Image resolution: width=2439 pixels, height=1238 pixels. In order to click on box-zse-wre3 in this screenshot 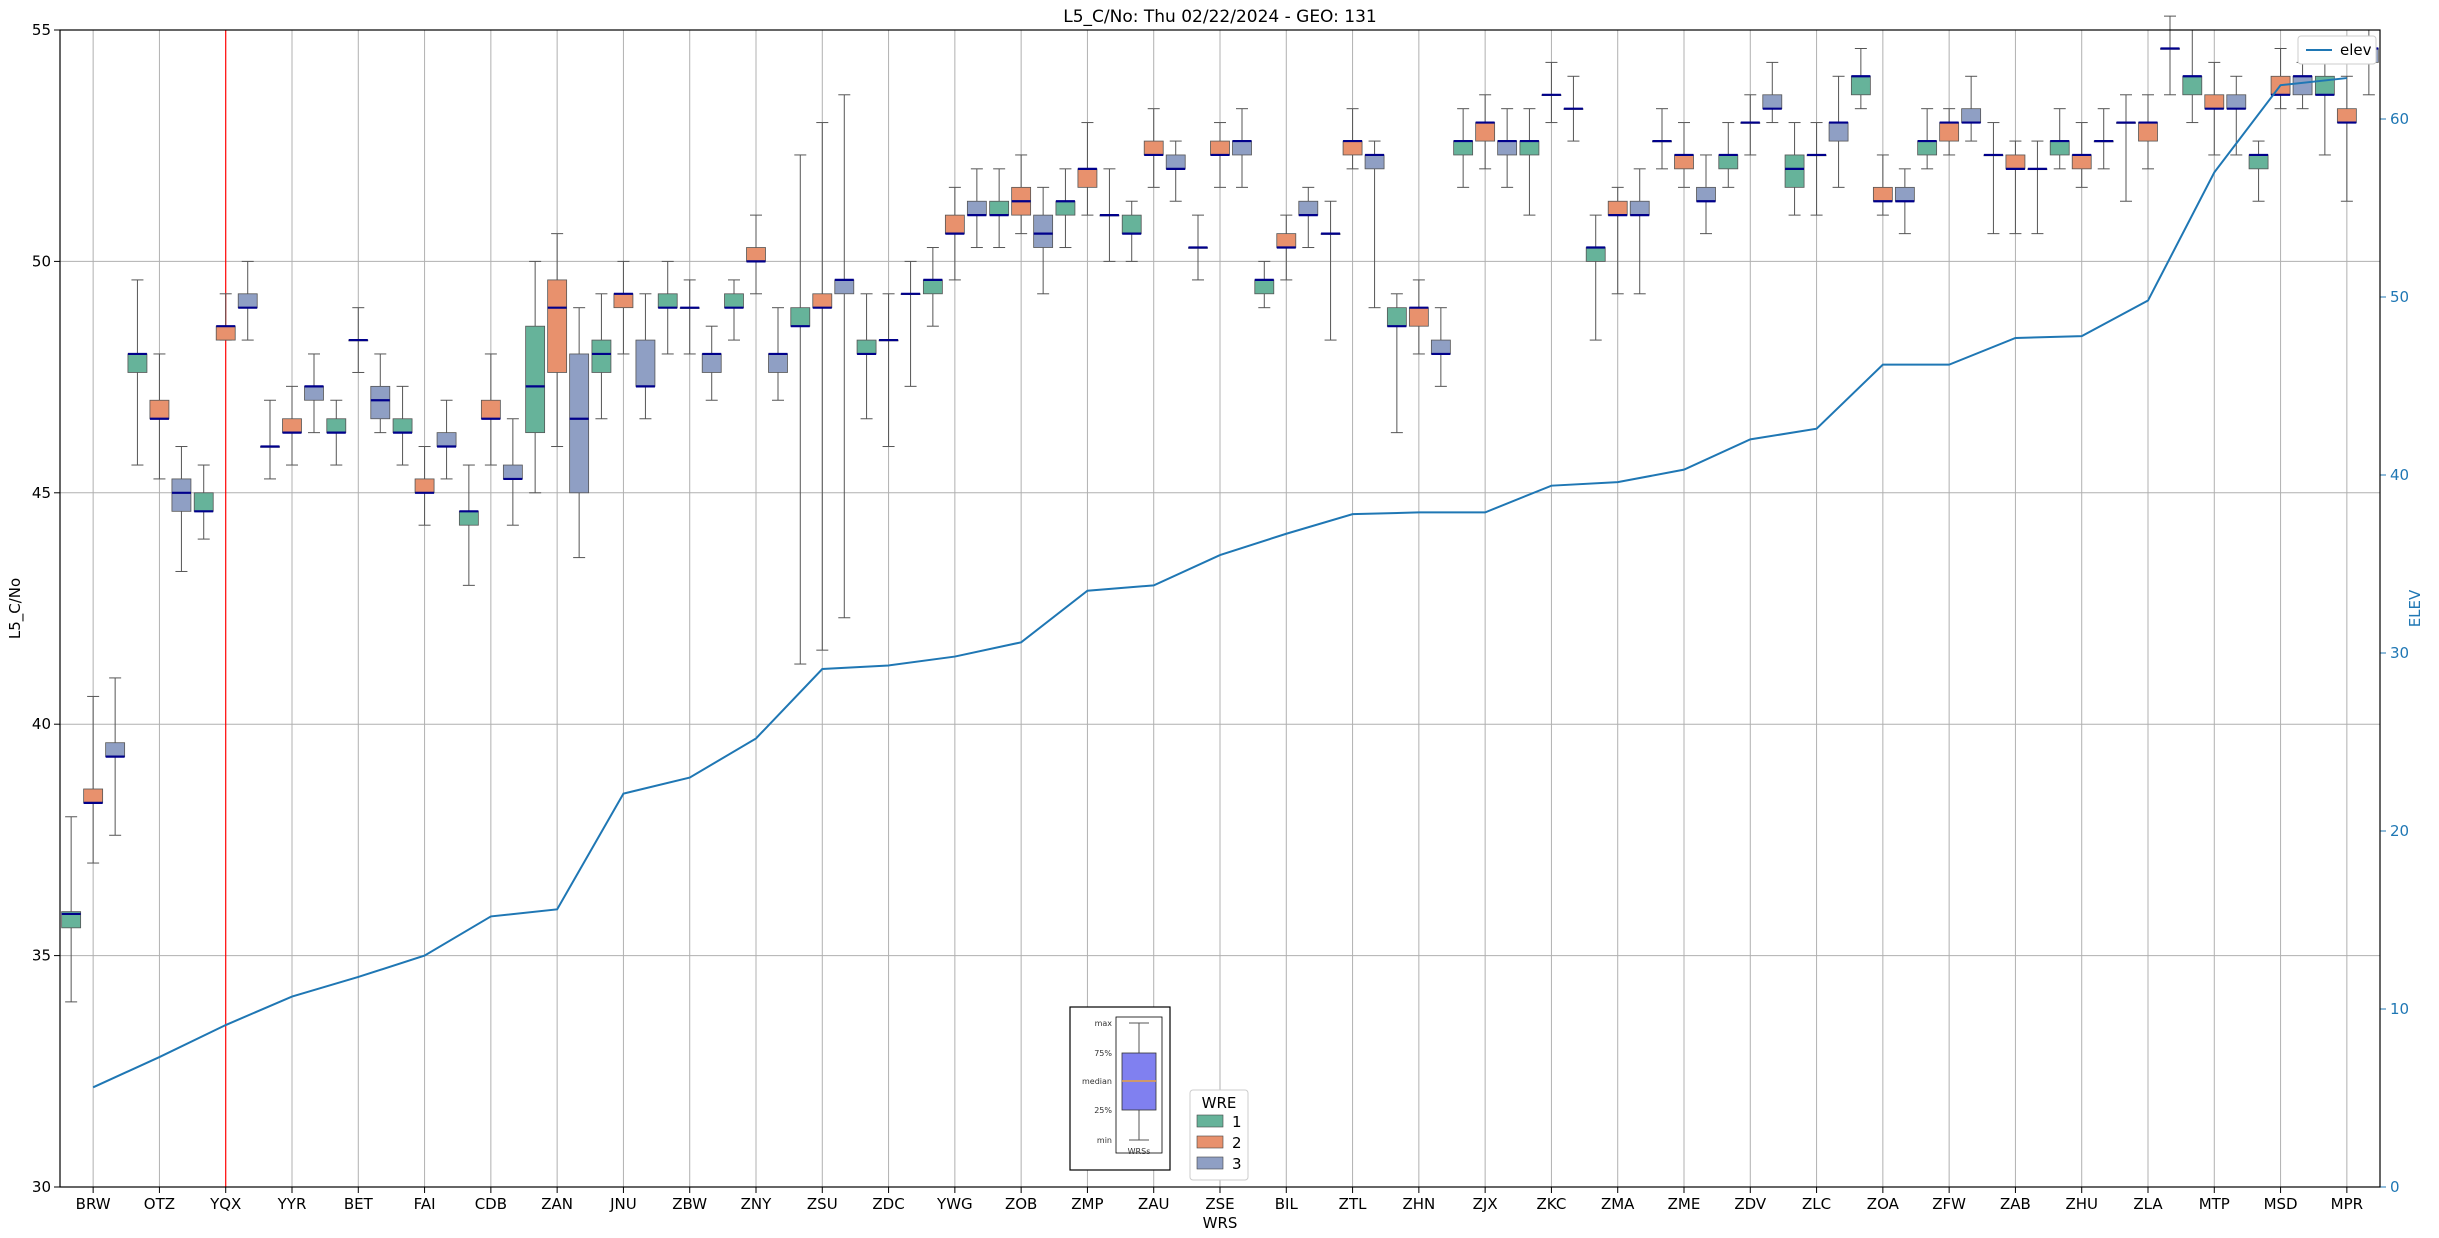, I will do `click(1242, 148)`.